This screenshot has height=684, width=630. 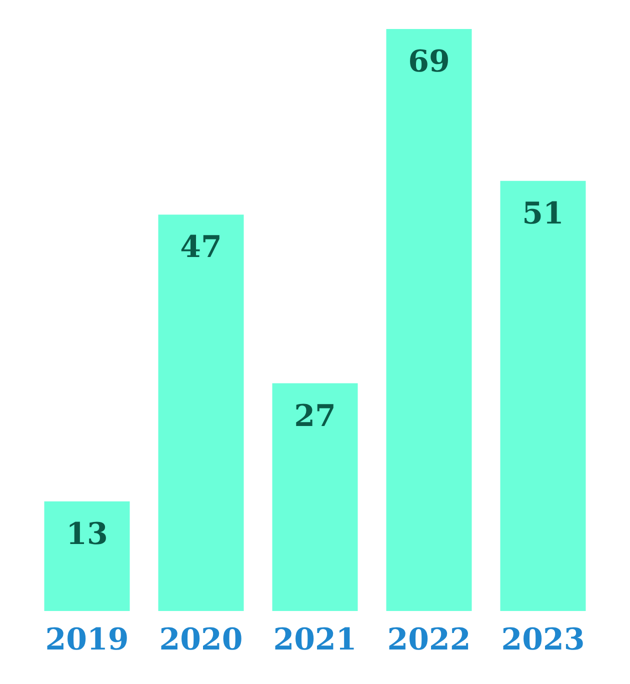 What do you see at coordinates (315, 640) in the screenshot?
I see `x-tick-label: 2021` at bounding box center [315, 640].